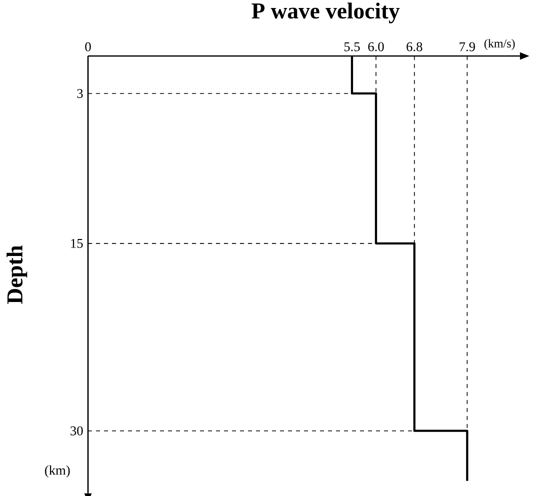  What do you see at coordinates (414, 47) in the screenshot?
I see `x-tick-label: 6.8` at bounding box center [414, 47].